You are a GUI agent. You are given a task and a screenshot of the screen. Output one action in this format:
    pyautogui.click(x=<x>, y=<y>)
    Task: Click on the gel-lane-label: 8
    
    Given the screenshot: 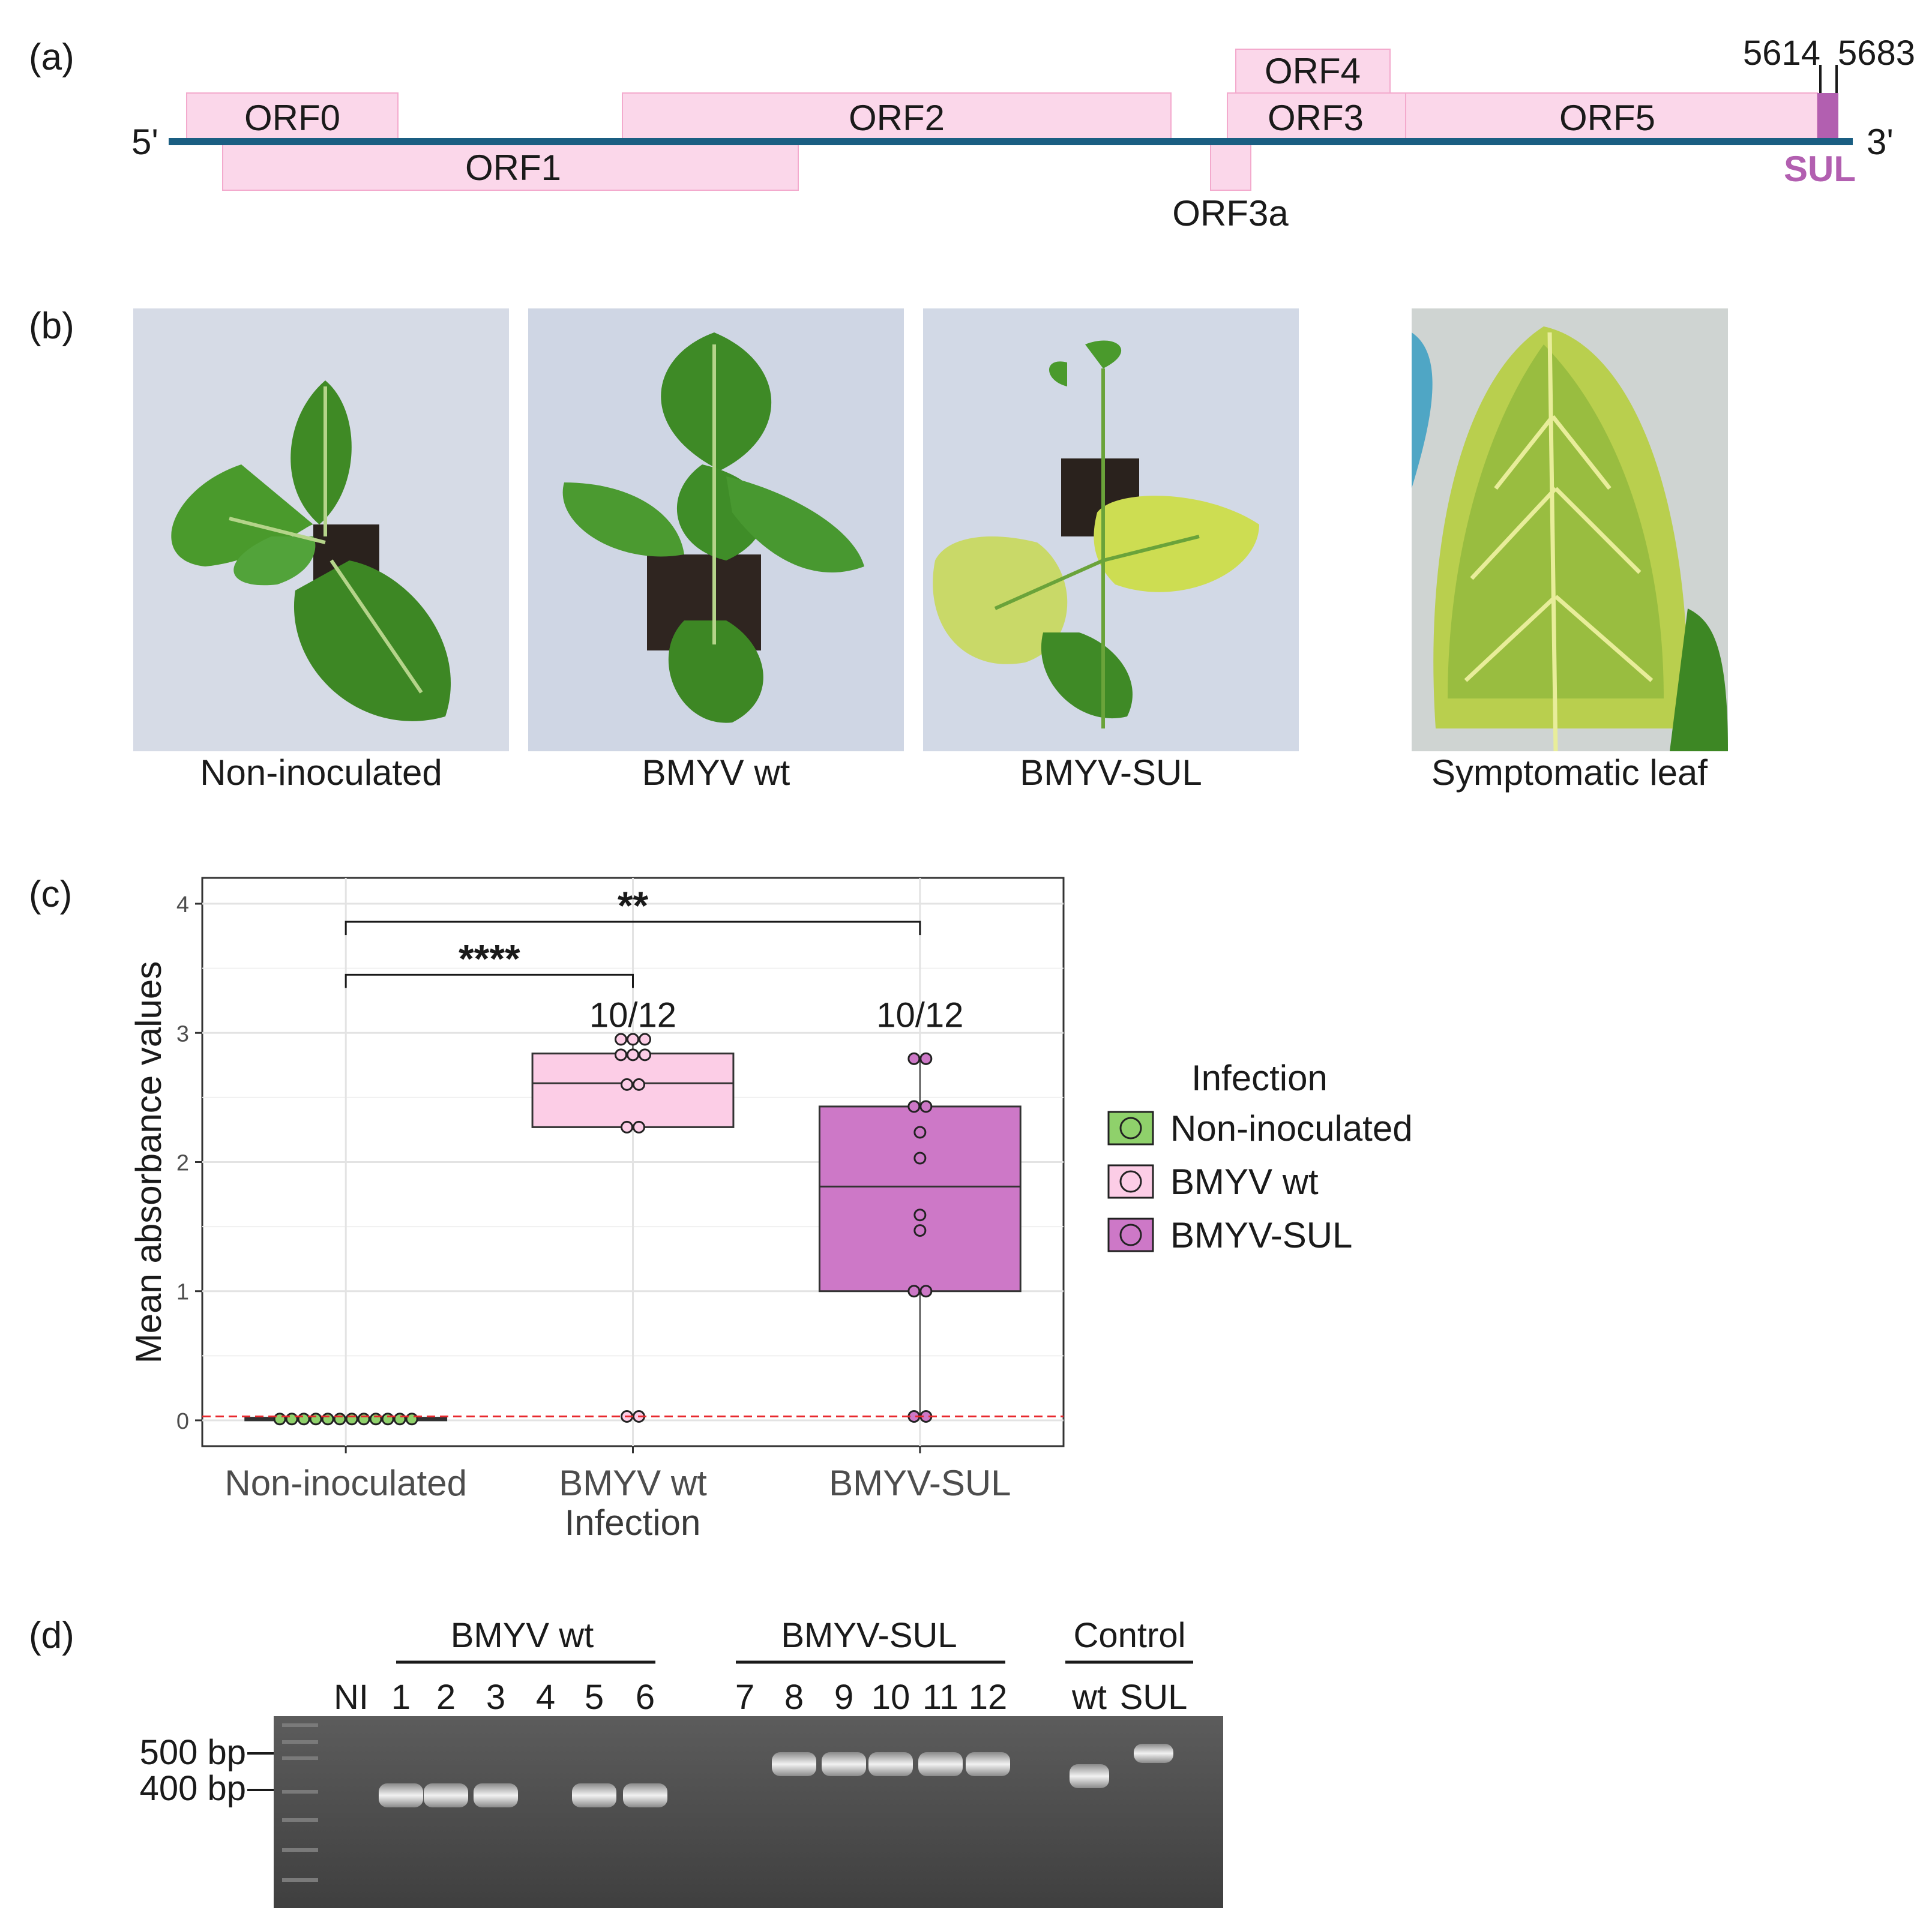 What is the action you would take?
    pyautogui.click(x=794, y=1698)
    